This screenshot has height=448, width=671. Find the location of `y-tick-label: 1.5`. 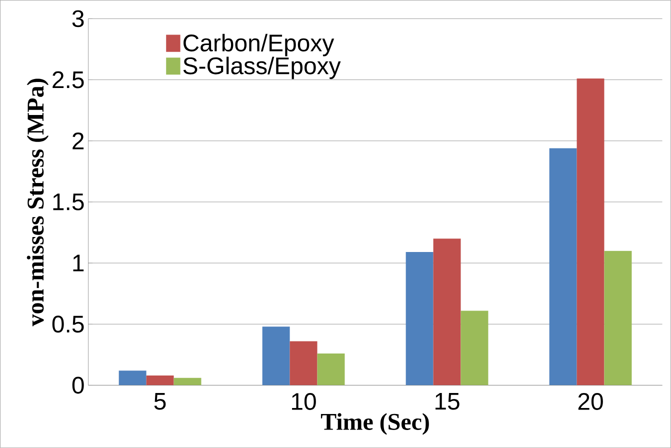

y-tick-label: 1.5 is located at coordinates (68, 202).